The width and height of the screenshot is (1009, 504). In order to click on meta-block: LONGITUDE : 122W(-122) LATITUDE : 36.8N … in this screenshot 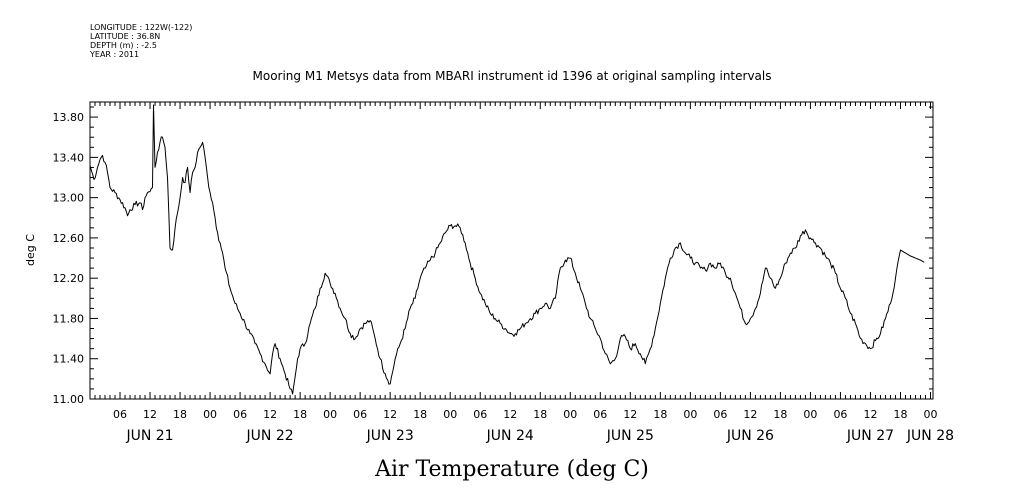, I will do `click(140, 41)`.